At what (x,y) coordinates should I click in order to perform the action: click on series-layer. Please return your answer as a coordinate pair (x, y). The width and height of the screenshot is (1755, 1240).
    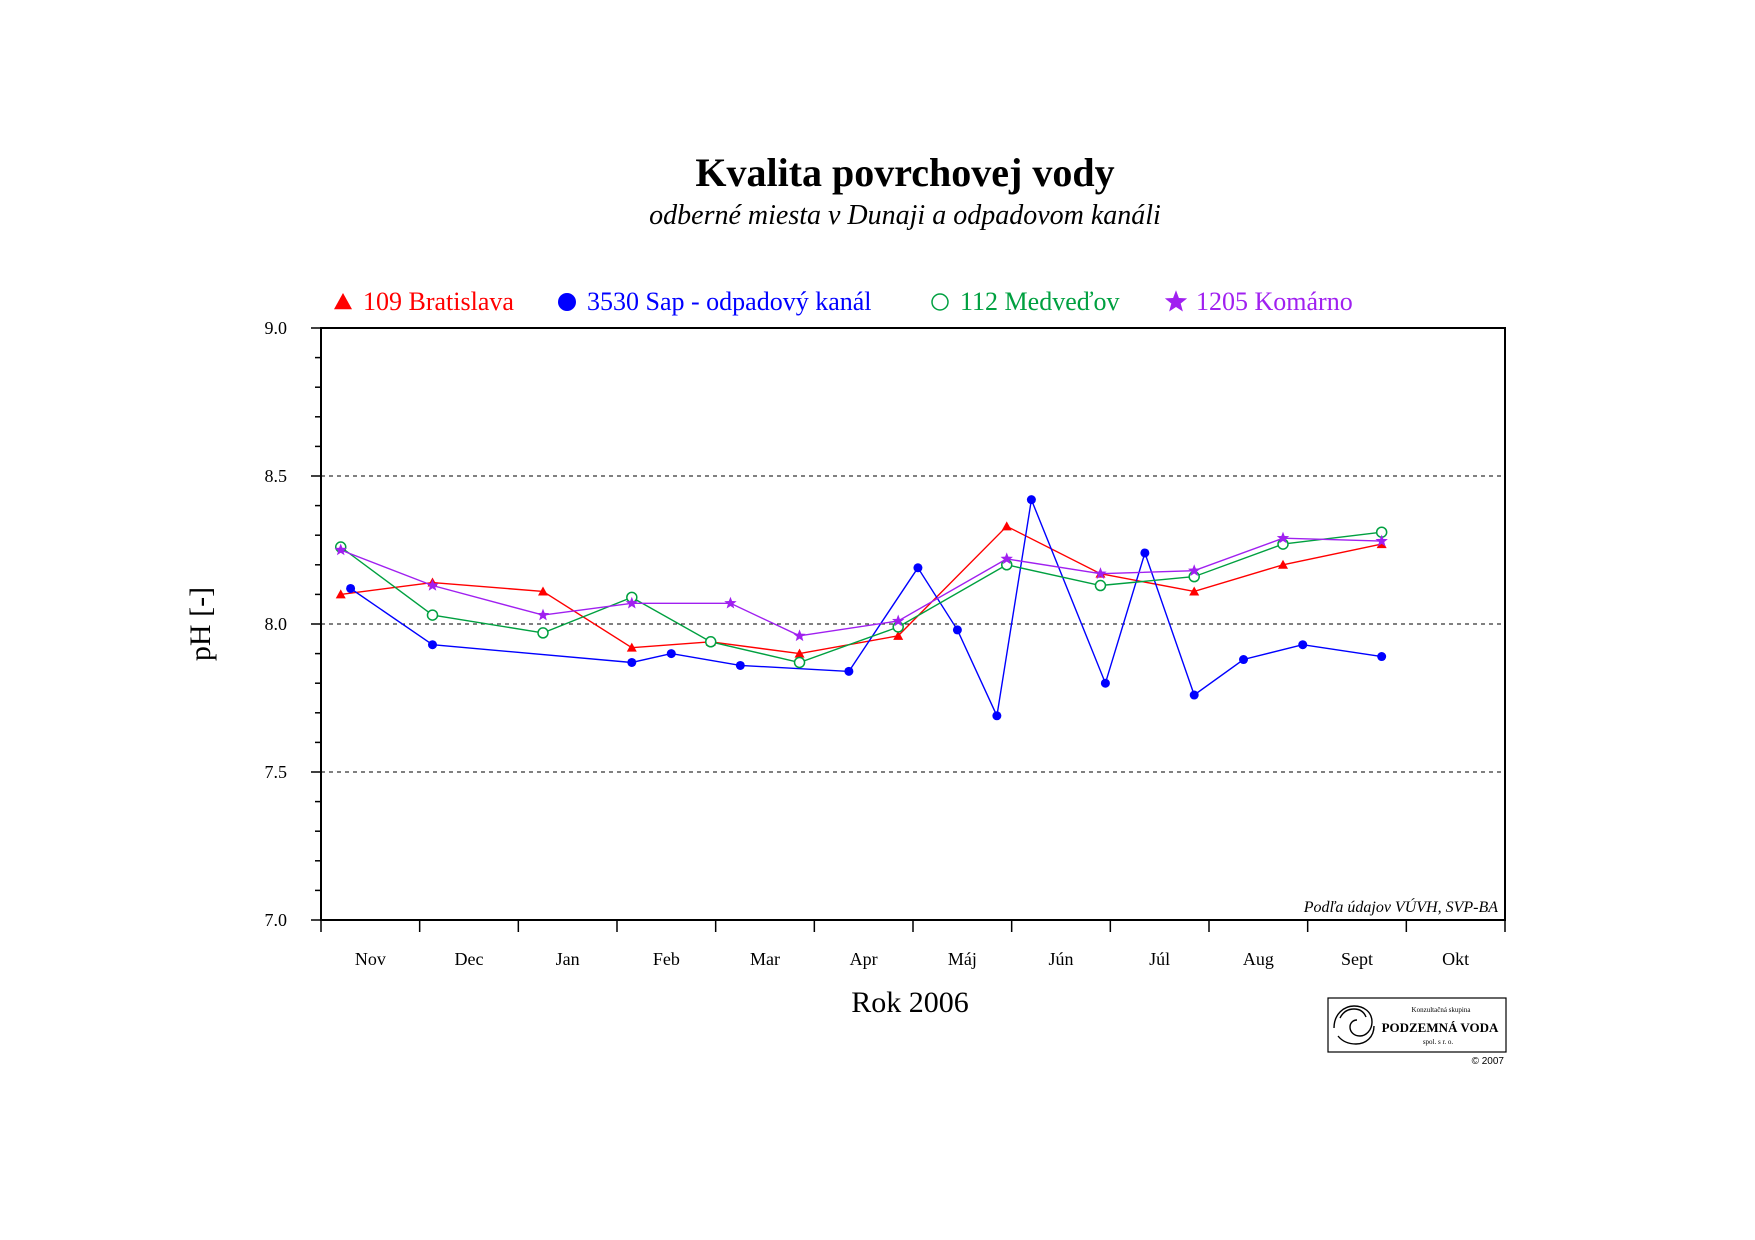
    Looking at the image, I should click on (861, 608).